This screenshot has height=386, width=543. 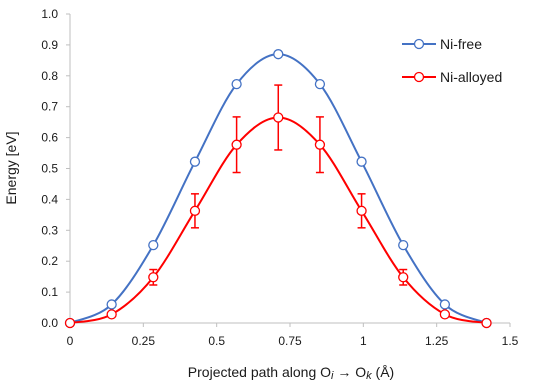 What do you see at coordinates (510, 341) in the screenshot?
I see `x-tick-label: 1.5` at bounding box center [510, 341].